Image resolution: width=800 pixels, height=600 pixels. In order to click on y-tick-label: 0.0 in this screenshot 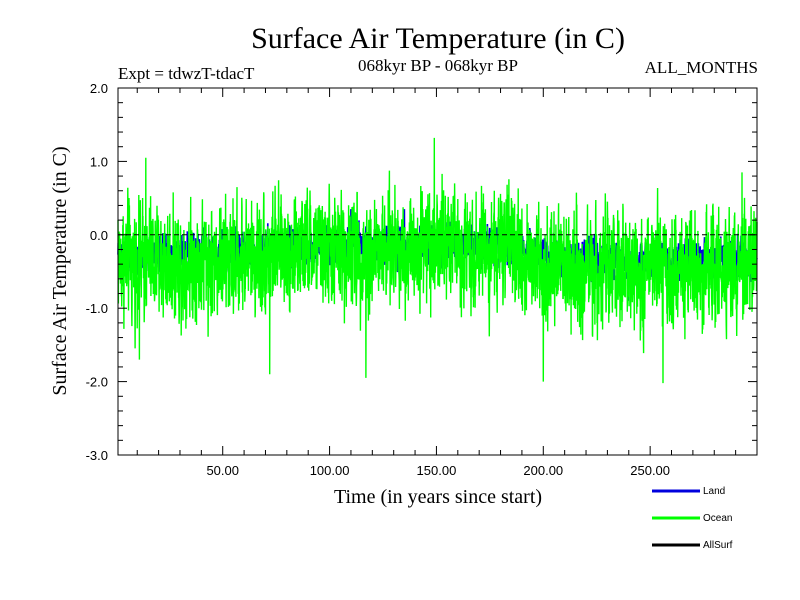, I will do `click(99, 235)`.